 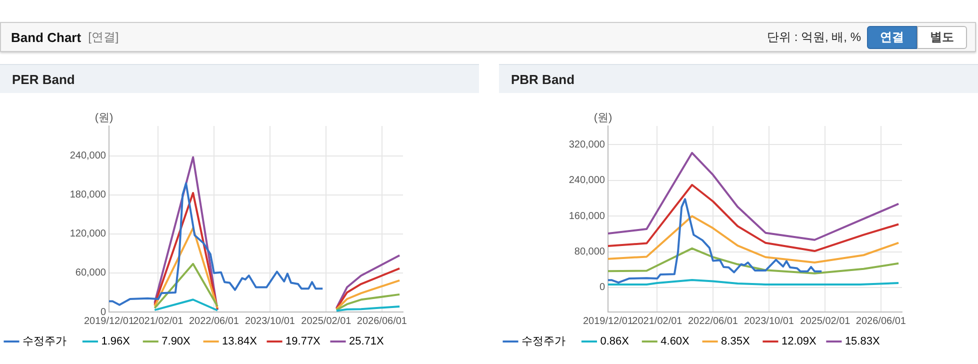 What do you see at coordinates (90, 273) in the screenshot?
I see `y-tick-label: 60,000` at bounding box center [90, 273].